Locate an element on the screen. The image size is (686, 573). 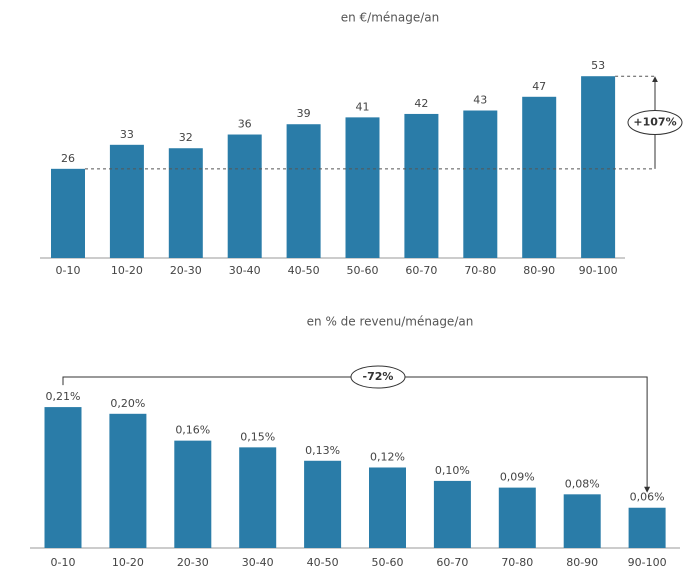
value-label: 0,12% is located at coordinates (387, 456).